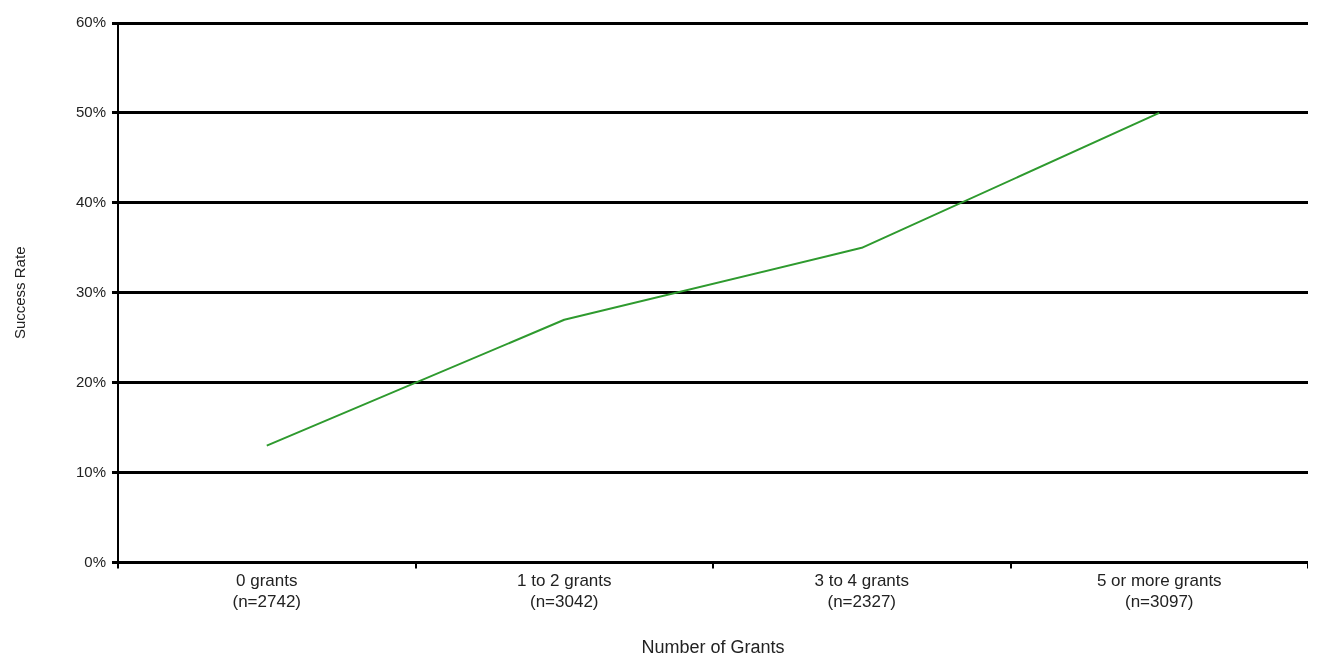 The image size is (1318, 671). What do you see at coordinates (91, 471) in the screenshot?
I see `y-tick-label: 10%` at bounding box center [91, 471].